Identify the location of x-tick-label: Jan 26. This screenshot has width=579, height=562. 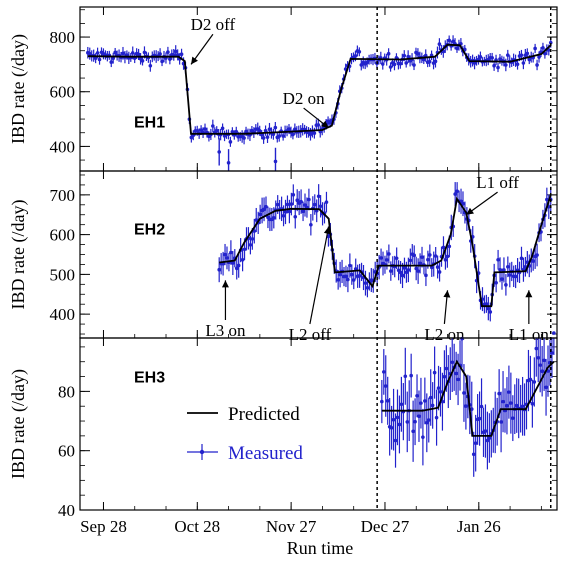
(479, 526).